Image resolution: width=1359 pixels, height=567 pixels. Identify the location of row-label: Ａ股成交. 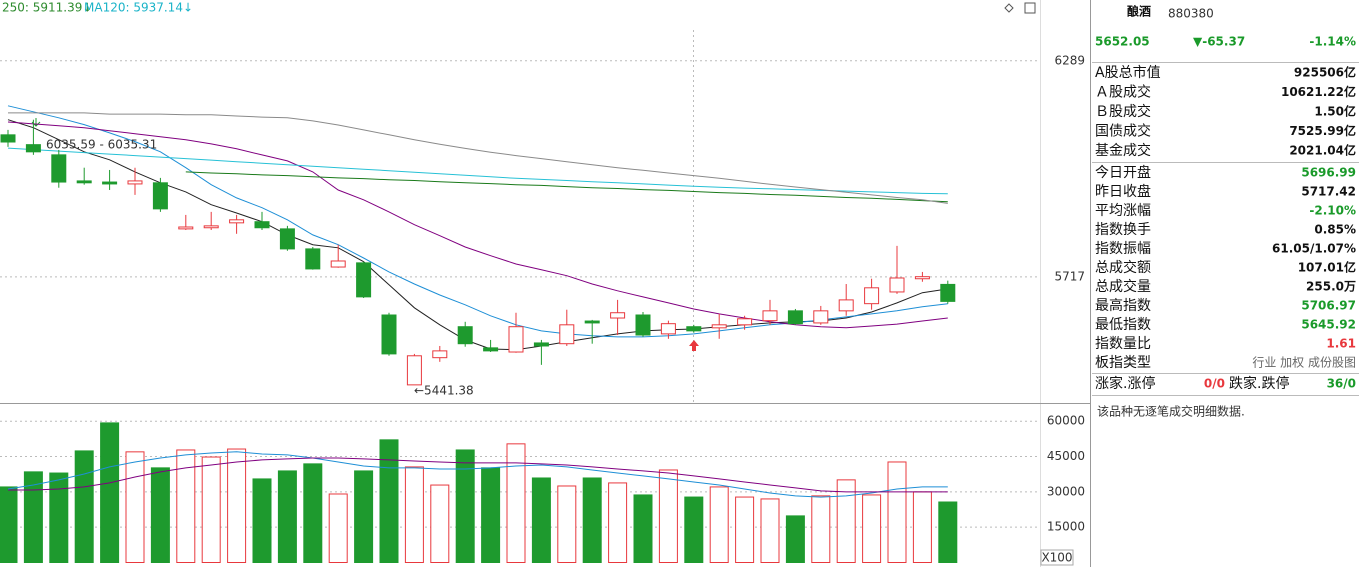
(1123, 92).